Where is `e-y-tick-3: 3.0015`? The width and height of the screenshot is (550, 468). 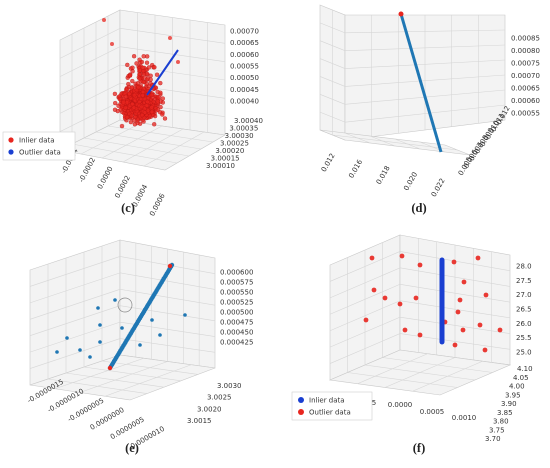 e-y-tick-3: 3.0015 is located at coordinates (199, 421).